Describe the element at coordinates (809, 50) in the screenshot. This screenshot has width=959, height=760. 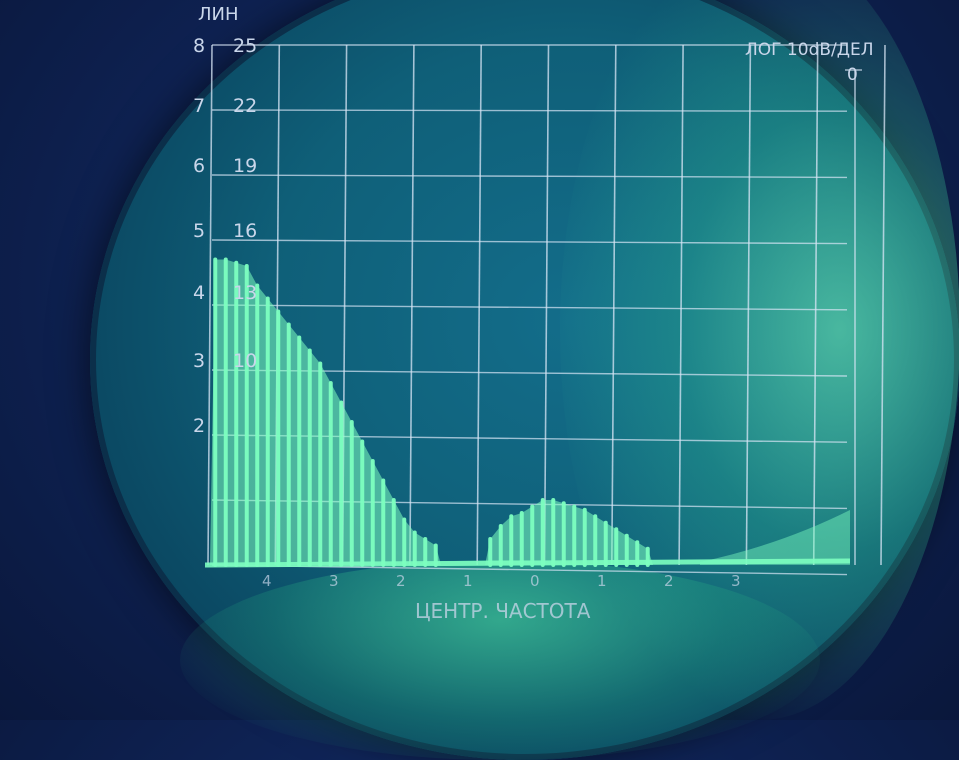
I see `log-label: ЛОГ 10dB/ДЕЛ` at that location.